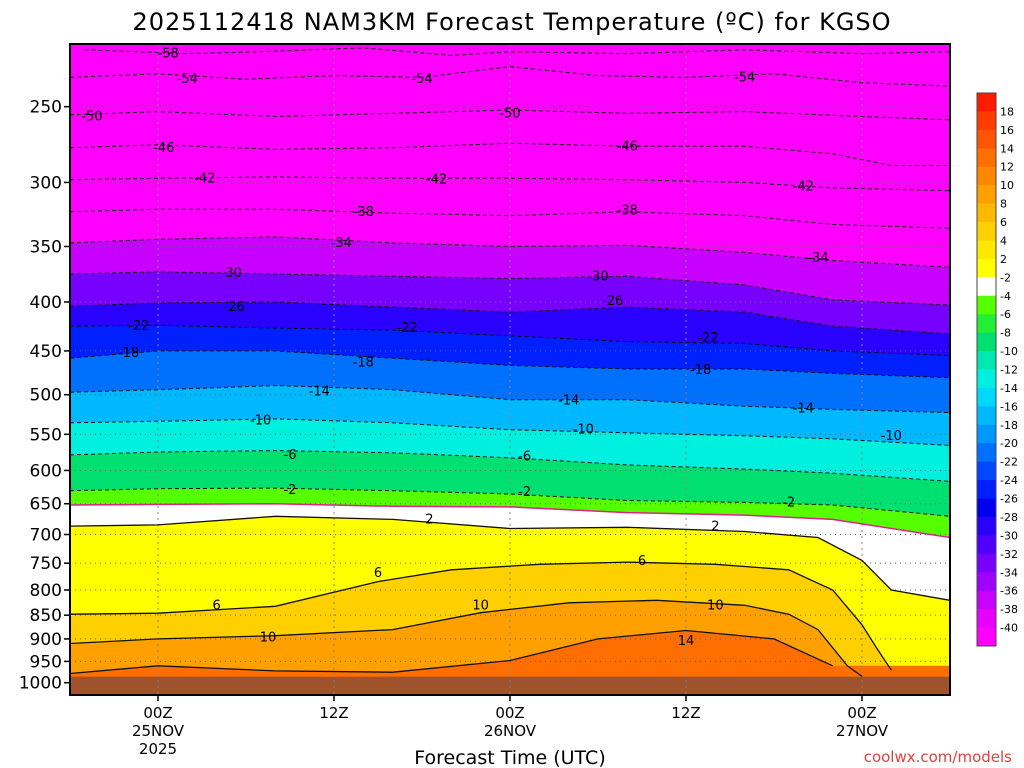 This screenshot has height=768, width=1024. I want to click on y-tick-label: 900, so click(46, 640).